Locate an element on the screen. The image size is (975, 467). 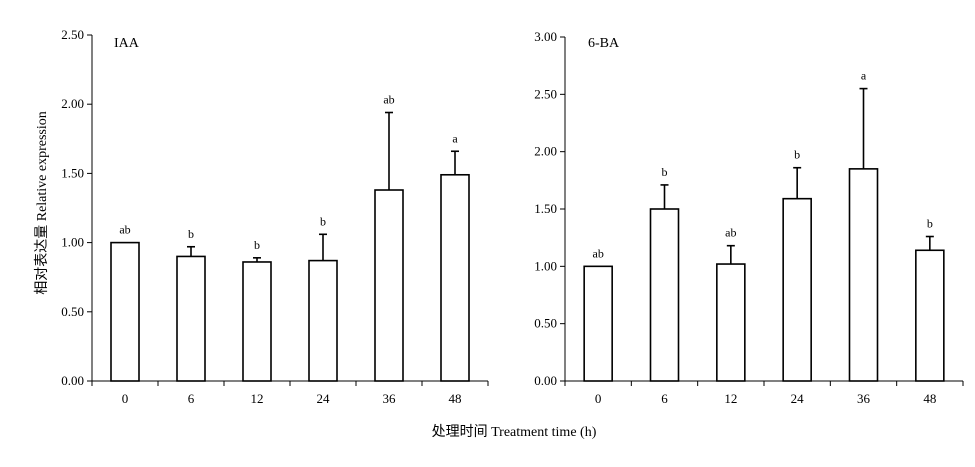
x-axis-label: 处理时间 Treatment time (h) is located at coordinates (514, 432).